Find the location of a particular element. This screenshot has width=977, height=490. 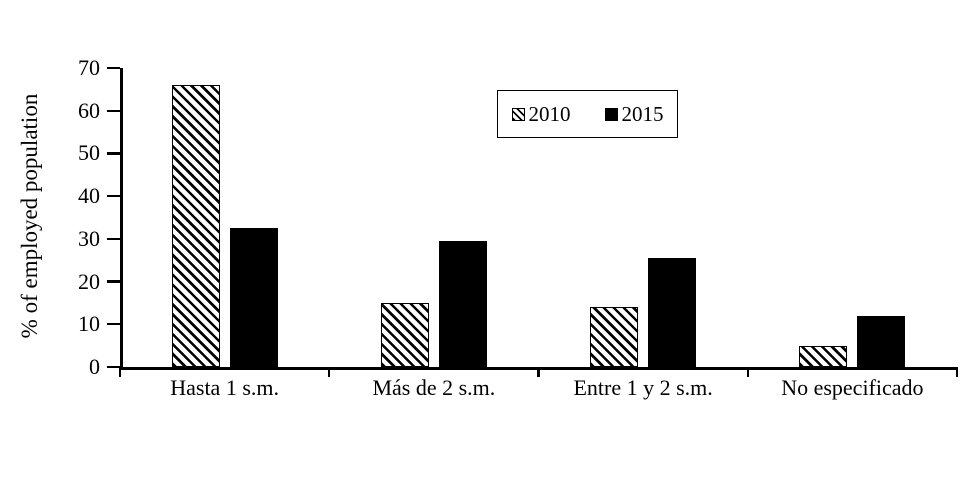

legend-item-2010: 2010 is located at coordinates (541, 113).